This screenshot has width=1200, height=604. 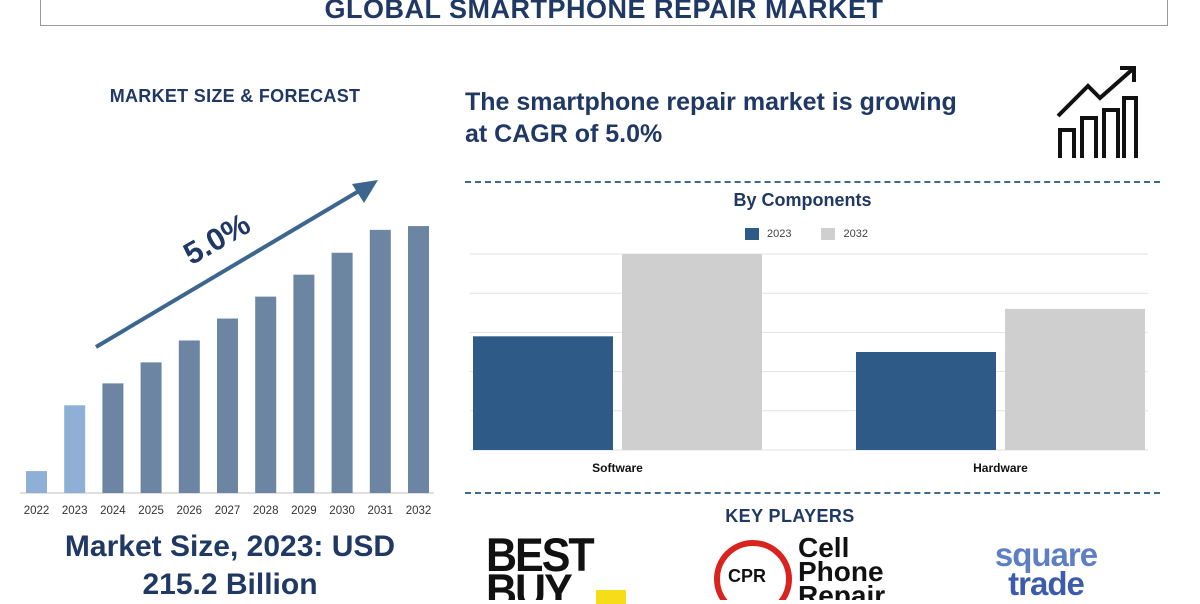 I want to click on bar-hardware-2023, so click(x=926, y=401).